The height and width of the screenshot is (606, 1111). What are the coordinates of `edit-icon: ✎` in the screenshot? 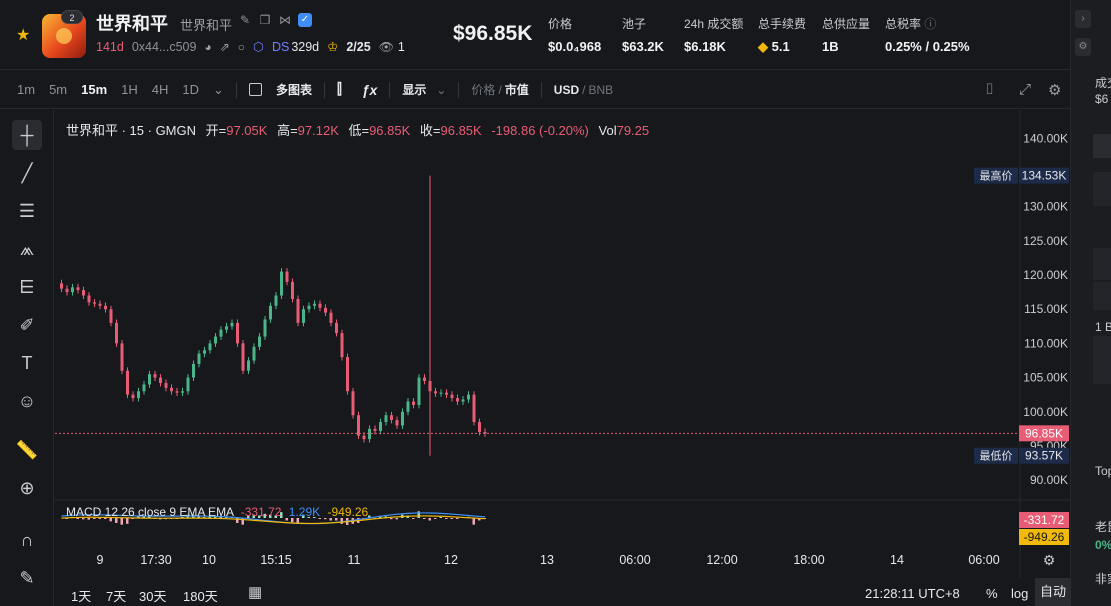 It's located at (245, 20).